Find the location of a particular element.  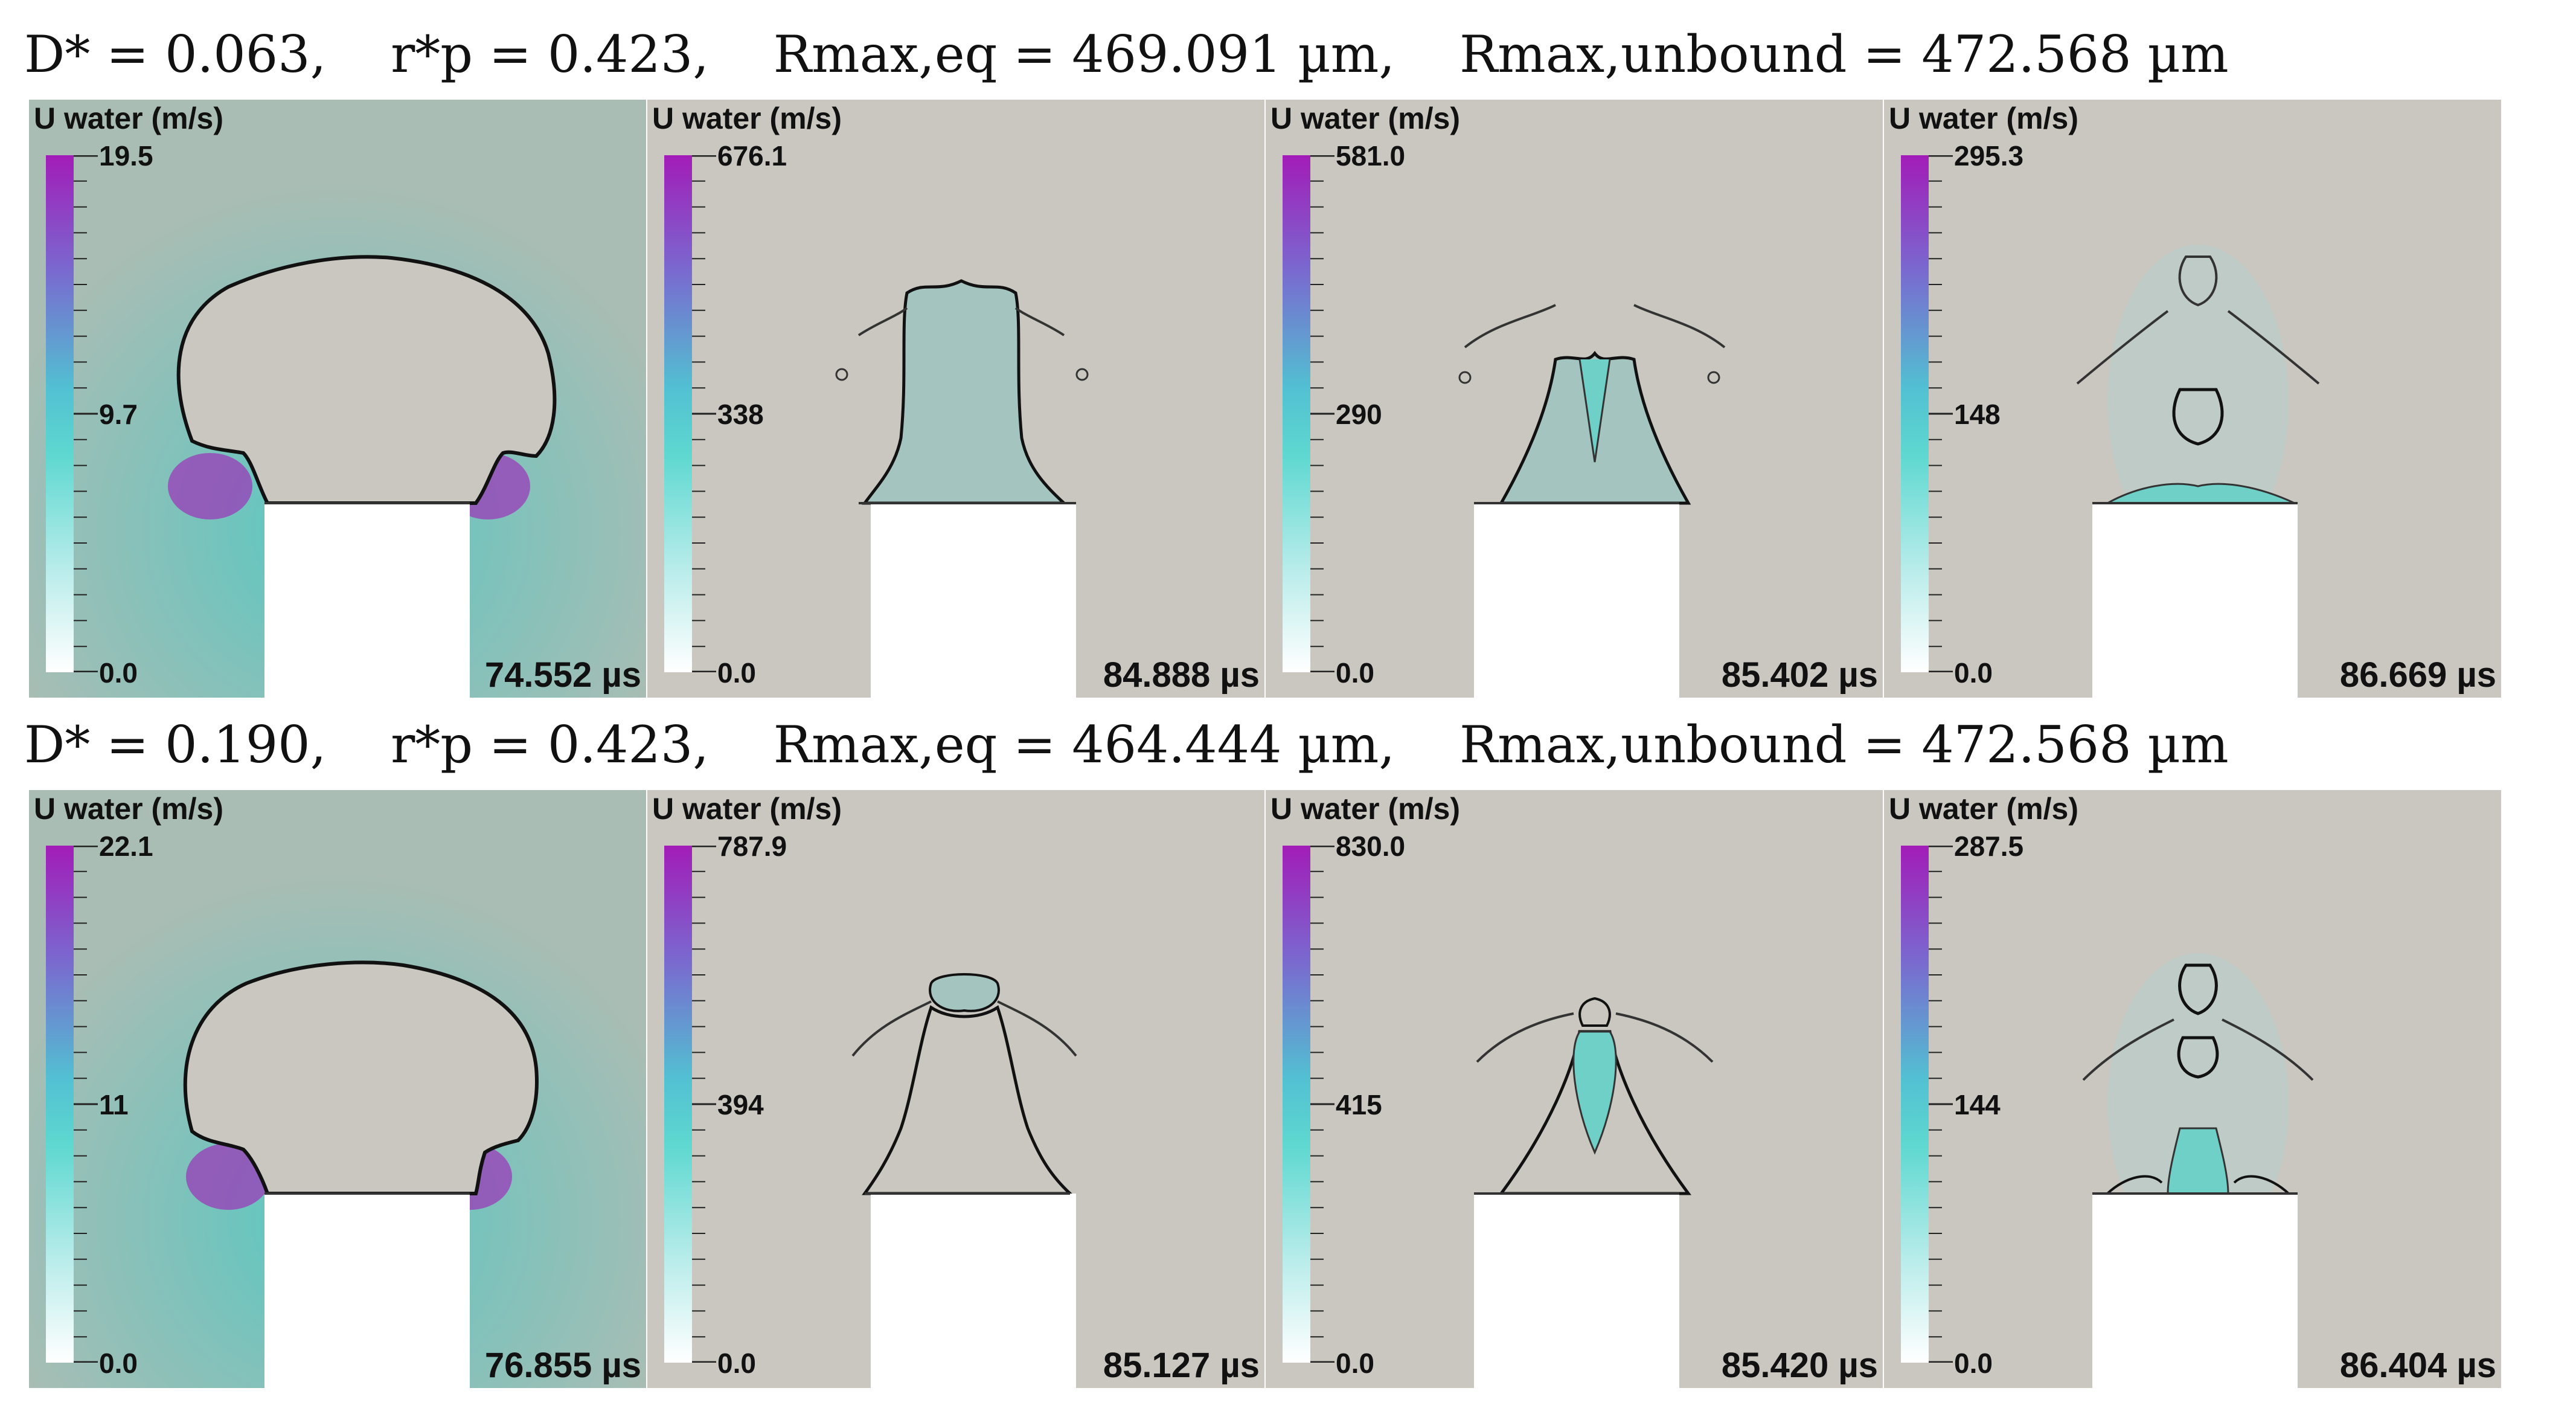

panel-r2-c4: U water (m/s) 287.5 144 0.0 86.404 µs is located at coordinates (2192, 1089).